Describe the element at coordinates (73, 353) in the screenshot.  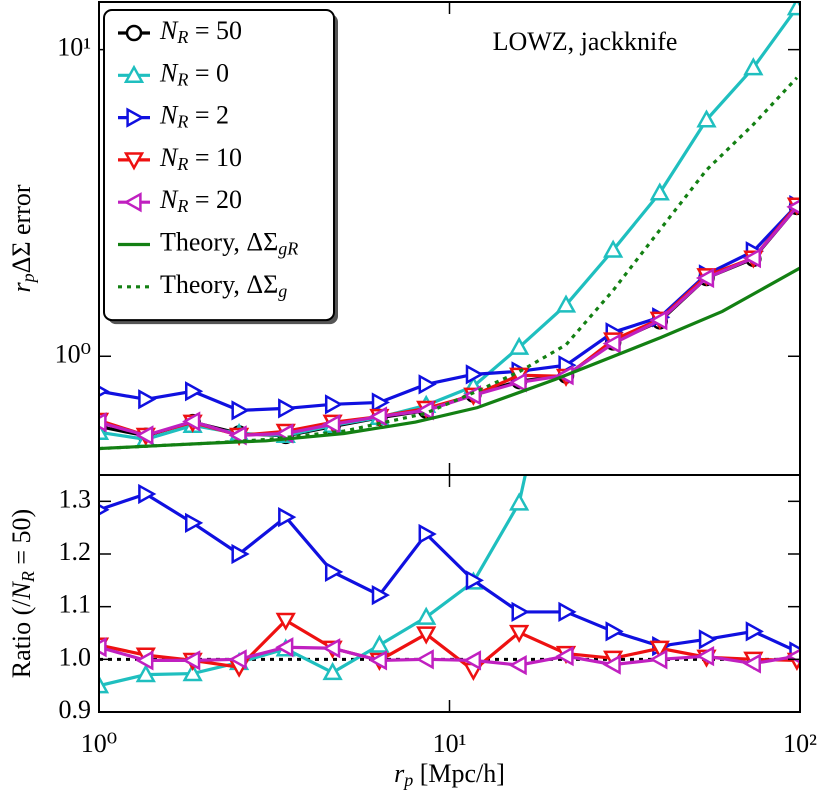
I see `y-tick-label: 10⁰` at that location.